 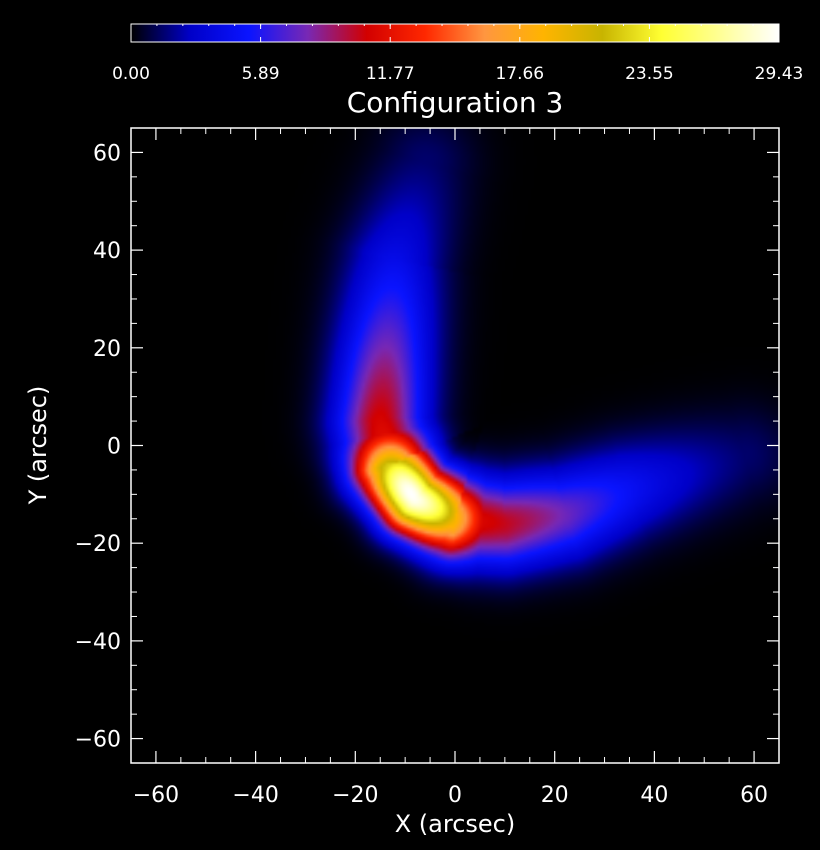 I want to click on colorbar-tick-label: 0.00, so click(x=131, y=74).